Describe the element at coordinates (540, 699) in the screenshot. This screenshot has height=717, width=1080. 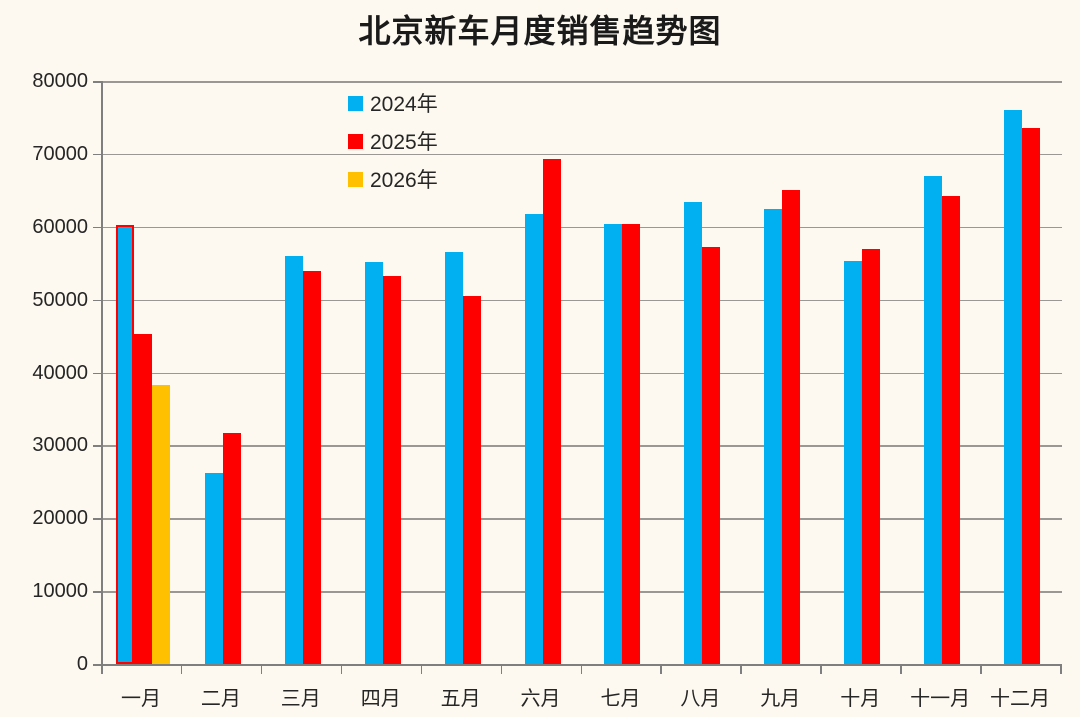
I see `x-axis-label: 六月` at that location.